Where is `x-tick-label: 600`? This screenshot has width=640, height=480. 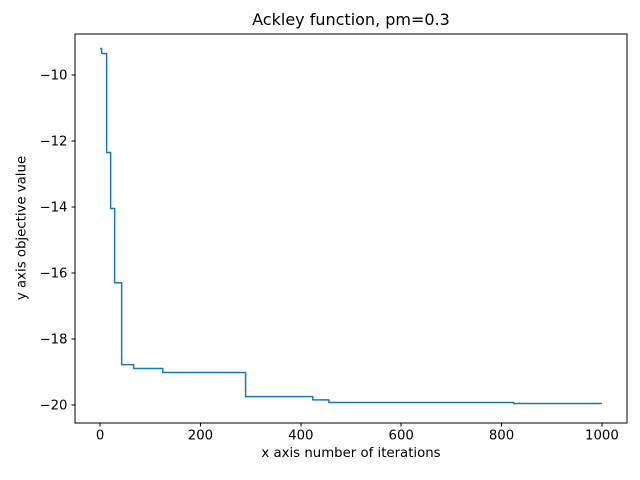
x-tick-label: 600 is located at coordinates (400, 436).